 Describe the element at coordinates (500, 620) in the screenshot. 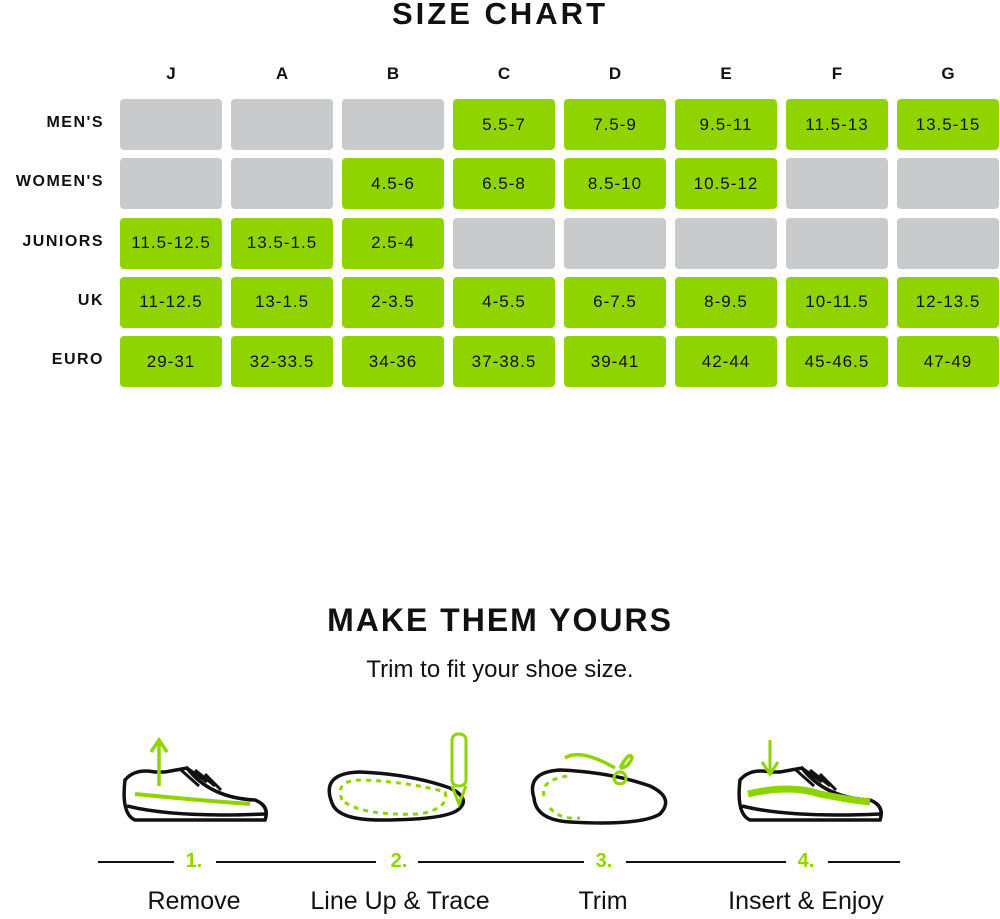

I see `make-them-yours-title: MAKE THEM YOURS` at that location.